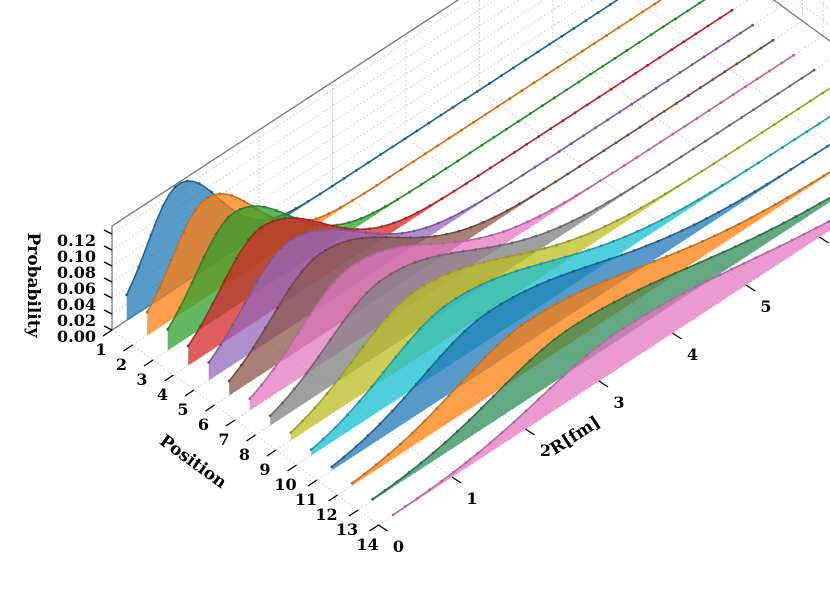 The height and width of the screenshot is (593, 830). I want to click on y-tick-label: 8, so click(244, 454).